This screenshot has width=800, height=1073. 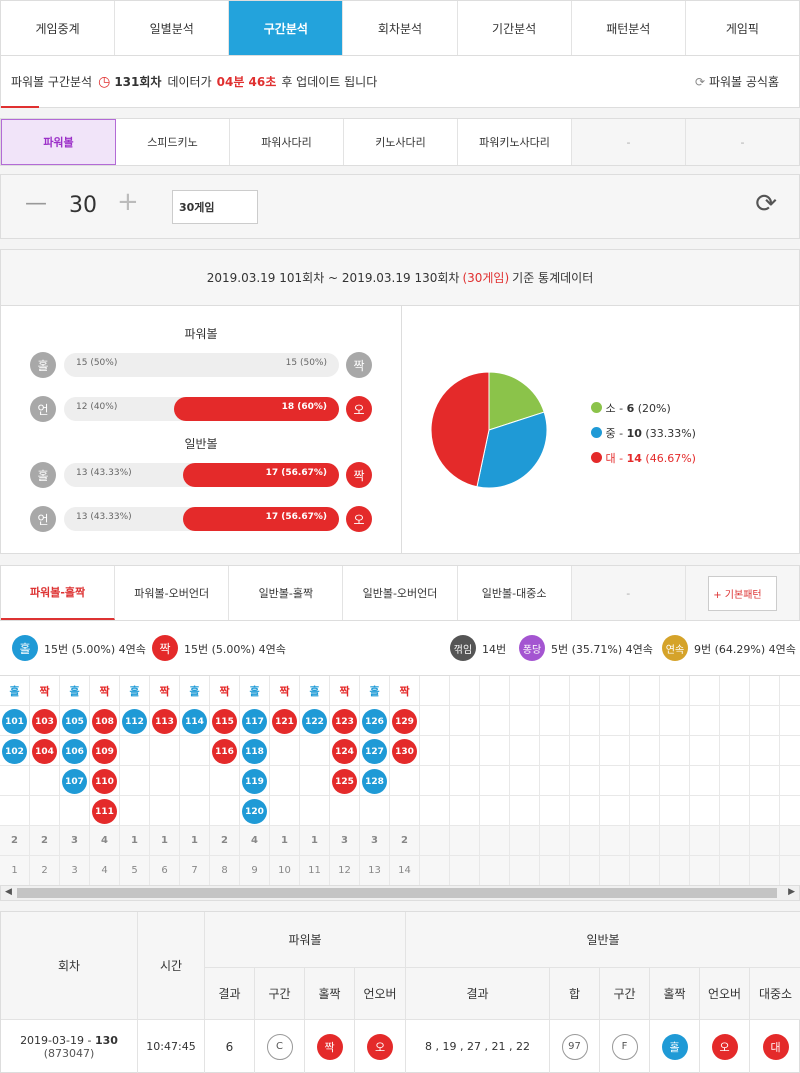 I want to click on official-link: ⟳ 파워볼 공식홈, so click(x=737, y=81).